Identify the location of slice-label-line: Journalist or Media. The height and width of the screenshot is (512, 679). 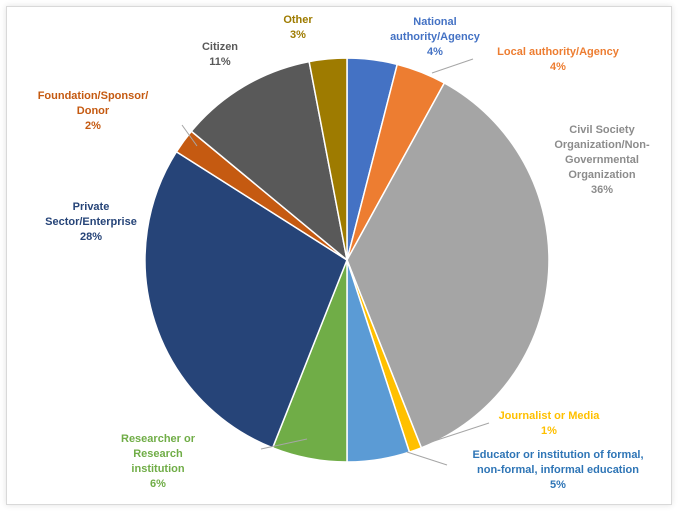
(549, 416).